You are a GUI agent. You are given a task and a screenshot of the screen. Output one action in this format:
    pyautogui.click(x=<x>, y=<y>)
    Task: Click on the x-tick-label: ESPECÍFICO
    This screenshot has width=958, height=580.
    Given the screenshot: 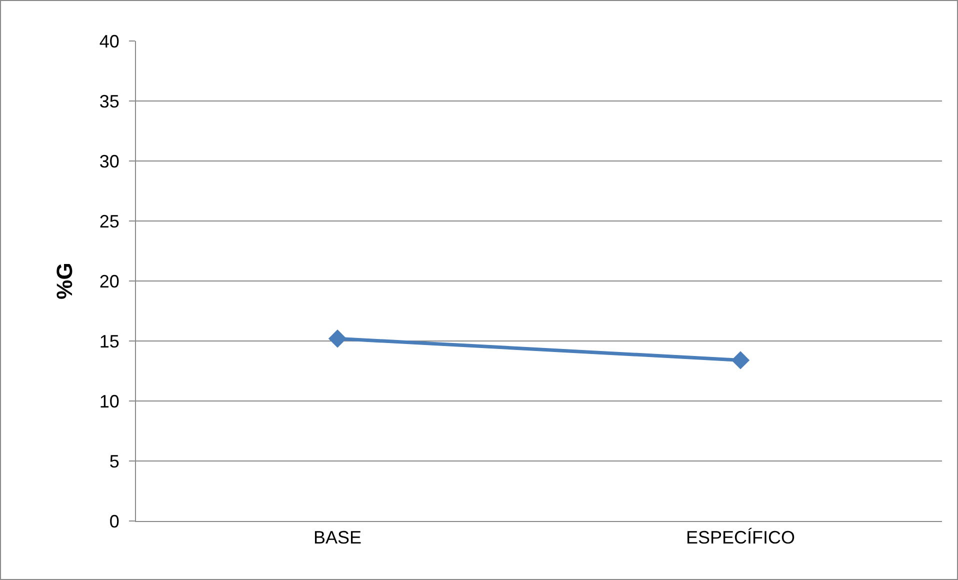 What is the action you would take?
    pyautogui.click(x=741, y=538)
    